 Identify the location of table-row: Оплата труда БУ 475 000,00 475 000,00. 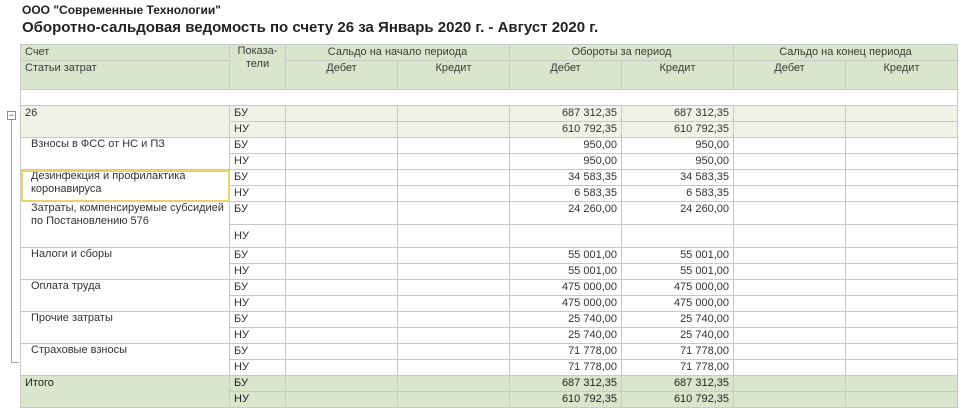
(489, 295).